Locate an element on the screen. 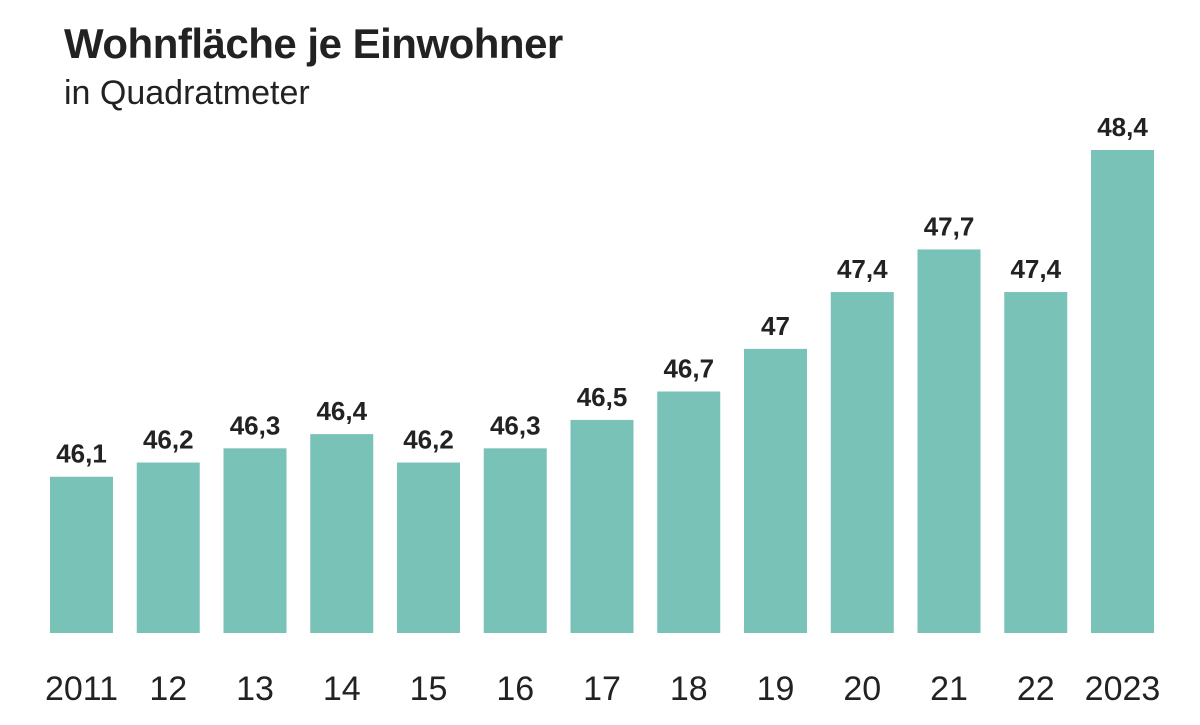 The image size is (1200, 725). x-tick-label: 14 is located at coordinates (342, 689).